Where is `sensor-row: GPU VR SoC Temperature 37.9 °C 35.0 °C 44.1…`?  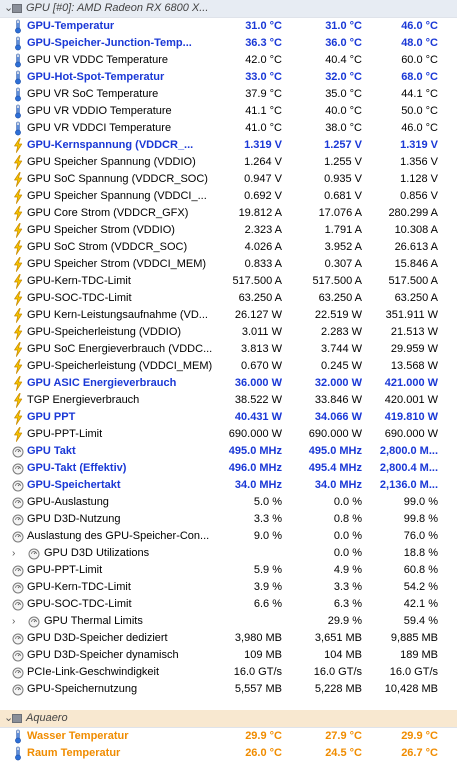 sensor-row: GPU VR SoC Temperature 37.9 °C 35.0 °C 44.1… is located at coordinates (228, 94).